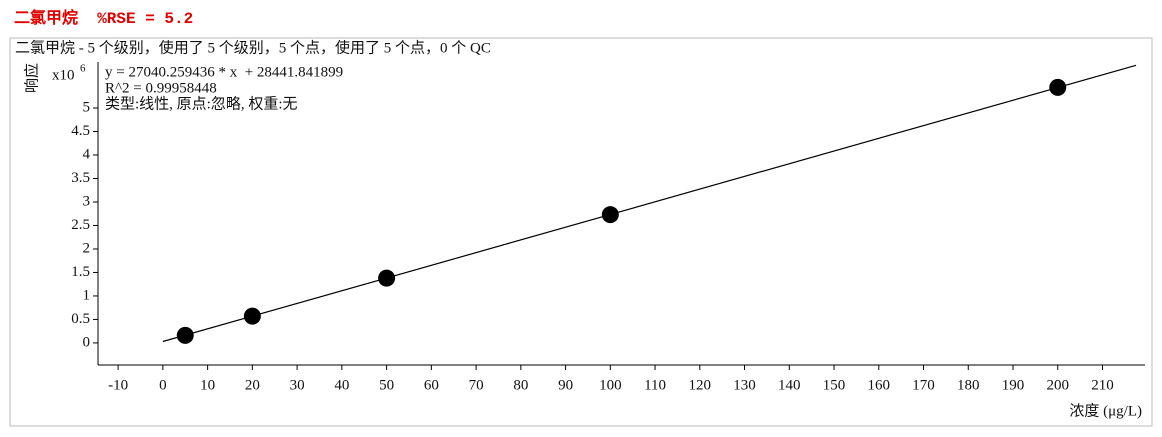  What do you see at coordinates (879, 385) in the screenshot?
I see `x-tick-label: 160` at bounding box center [879, 385].